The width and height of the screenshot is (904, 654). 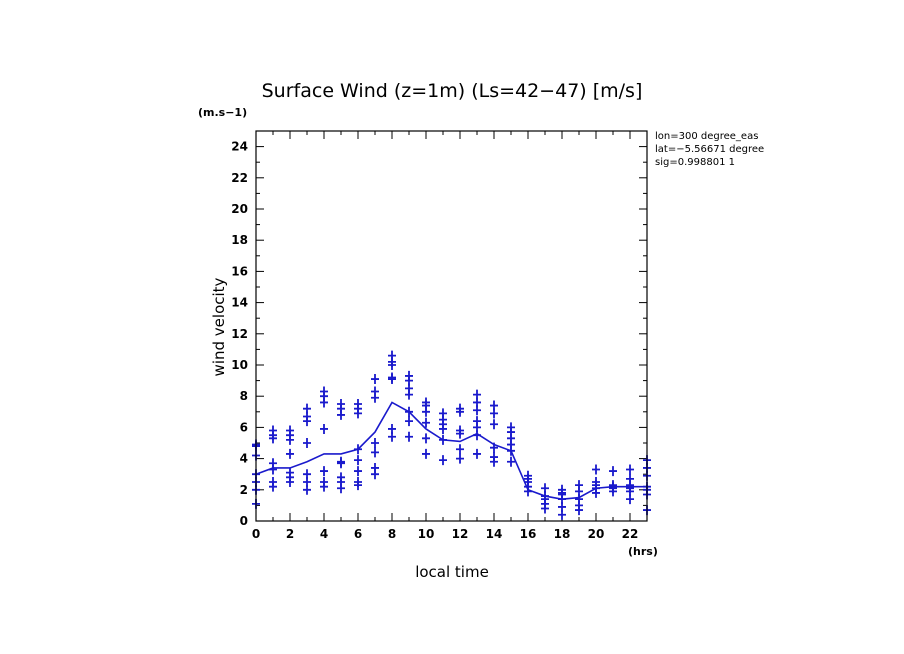 I want to click on y-tick-label: 18, so click(x=239, y=240).